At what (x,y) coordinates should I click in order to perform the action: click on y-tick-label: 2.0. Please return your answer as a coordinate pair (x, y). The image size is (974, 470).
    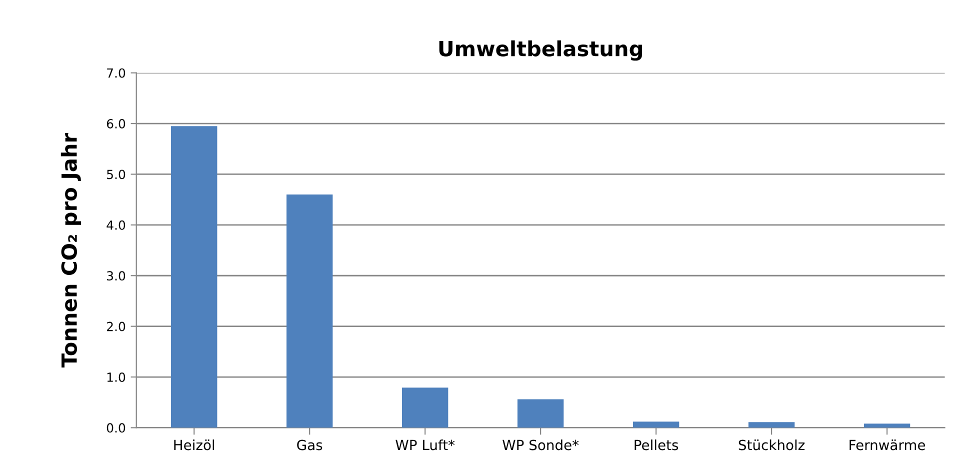
    Looking at the image, I should click on (116, 327).